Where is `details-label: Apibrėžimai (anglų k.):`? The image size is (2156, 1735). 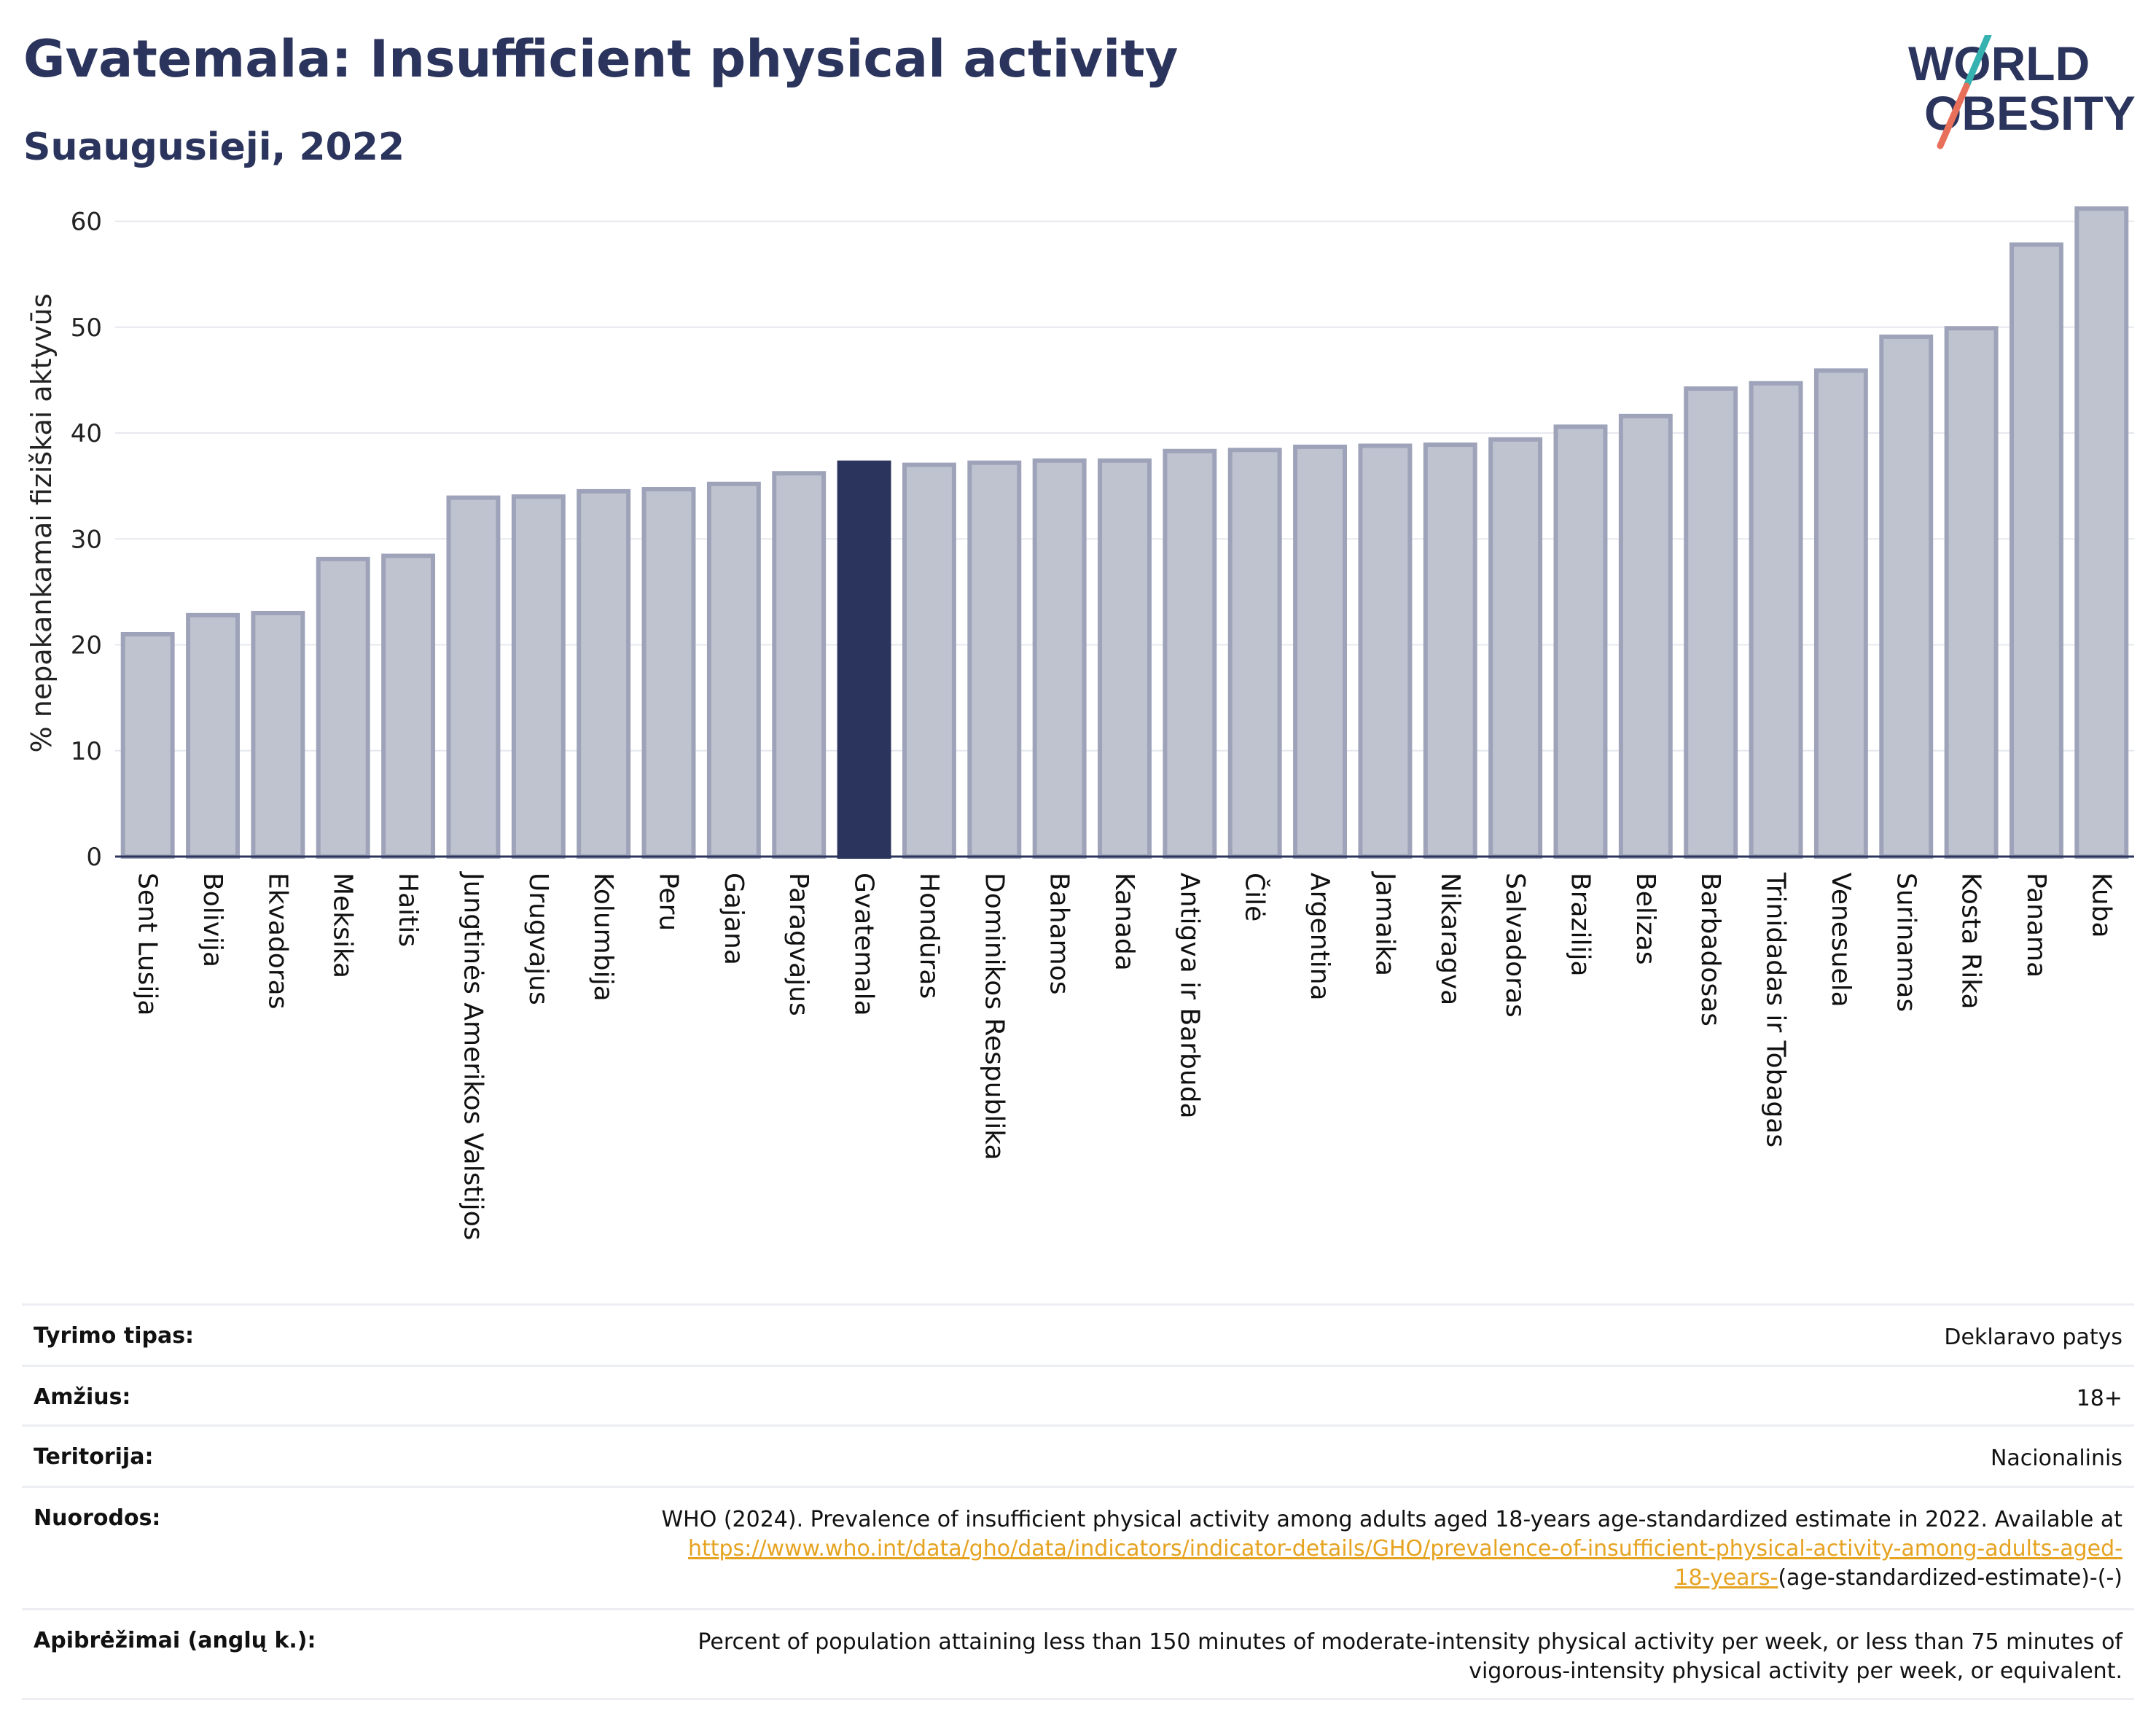
details-label: Apibrėžimai (anglų k.): is located at coordinates (175, 1640).